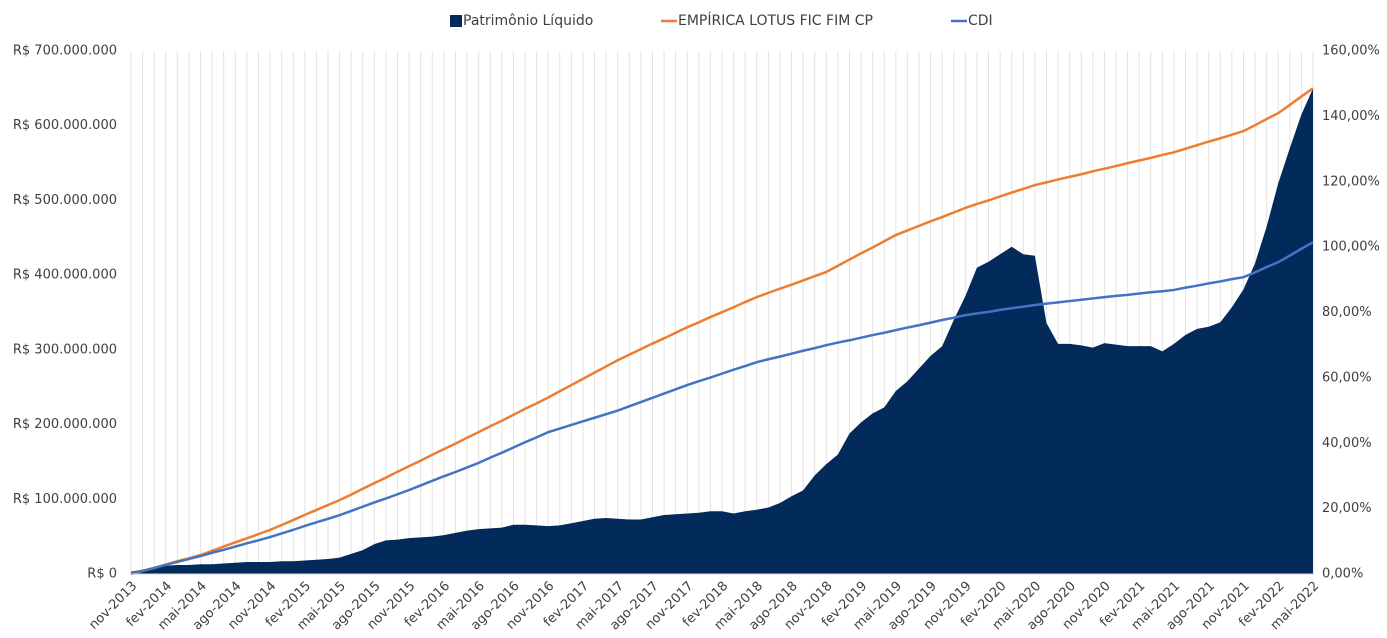  Describe the element at coordinates (65, 499) in the screenshot. I see `y-tick-label: R$ 100.000.000` at that location.